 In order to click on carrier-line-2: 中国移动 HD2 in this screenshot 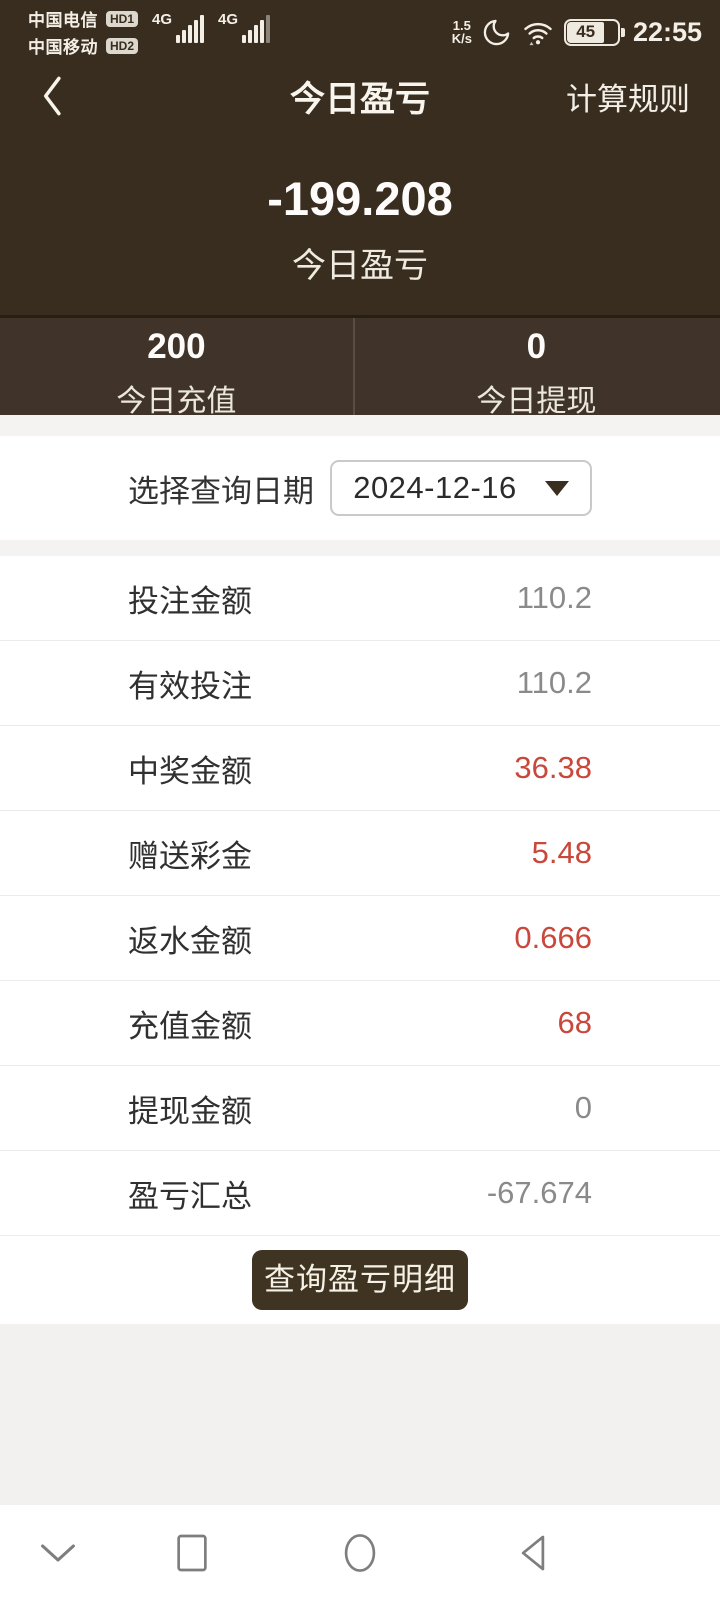, I will do `click(83, 45)`.